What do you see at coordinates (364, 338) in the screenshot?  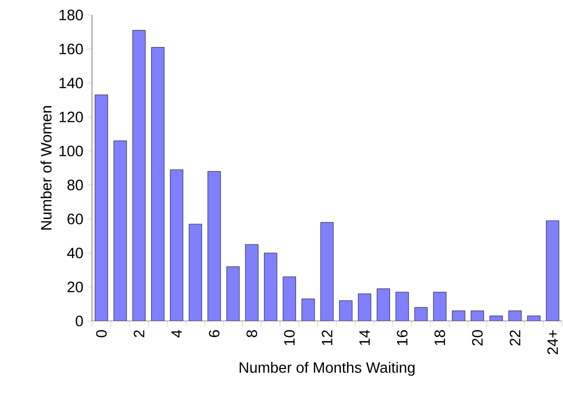 I see `x-tick-label: 14` at bounding box center [364, 338].